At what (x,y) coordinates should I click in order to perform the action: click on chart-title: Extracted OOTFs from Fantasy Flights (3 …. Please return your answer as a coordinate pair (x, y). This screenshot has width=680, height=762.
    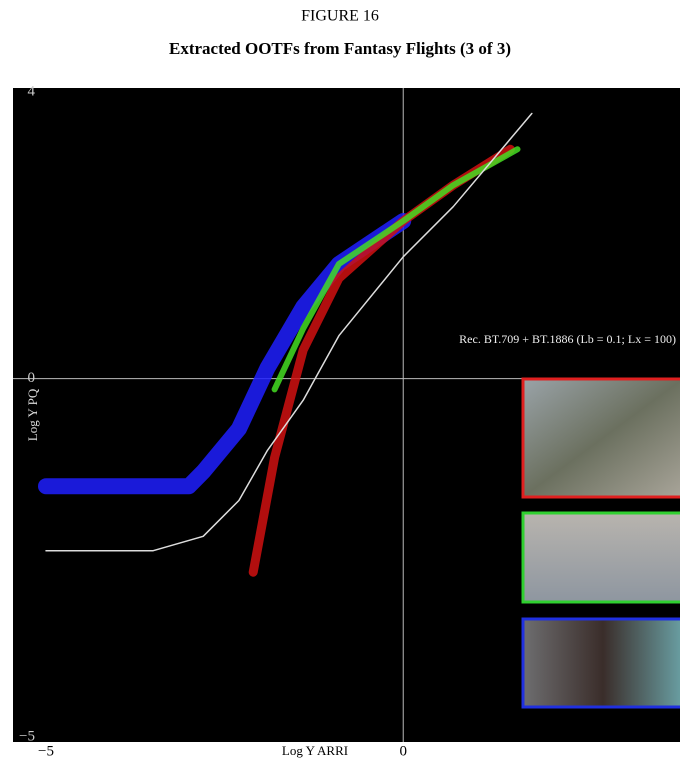
    Looking at the image, I should click on (340, 48).